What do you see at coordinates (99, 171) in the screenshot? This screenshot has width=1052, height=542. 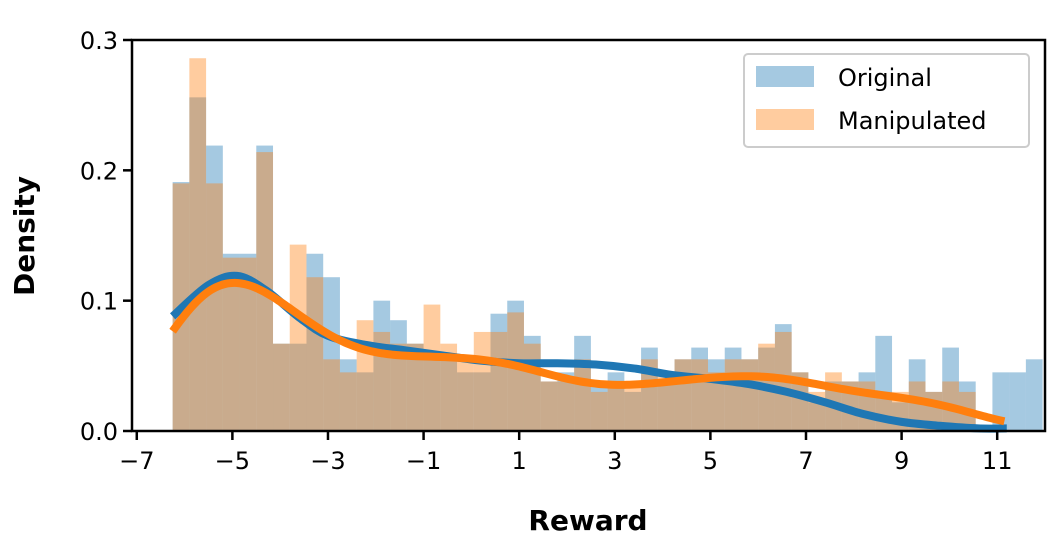 I see `y-tick-label: 0.2` at bounding box center [99, 171].